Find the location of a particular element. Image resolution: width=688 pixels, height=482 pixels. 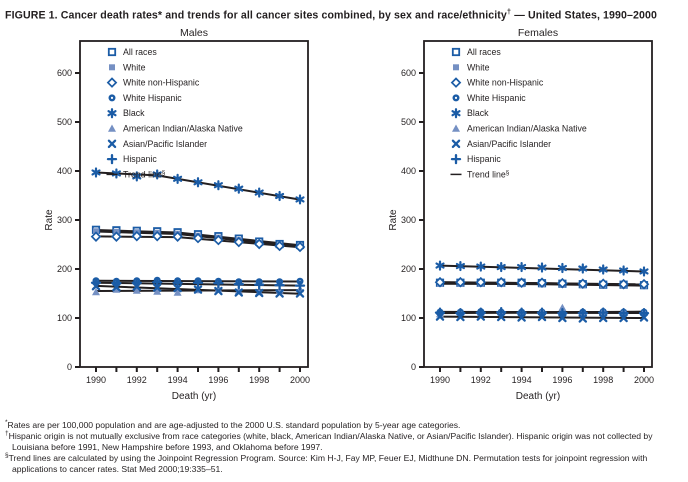

legend-item-white: White is located at coordinates (127, 67).